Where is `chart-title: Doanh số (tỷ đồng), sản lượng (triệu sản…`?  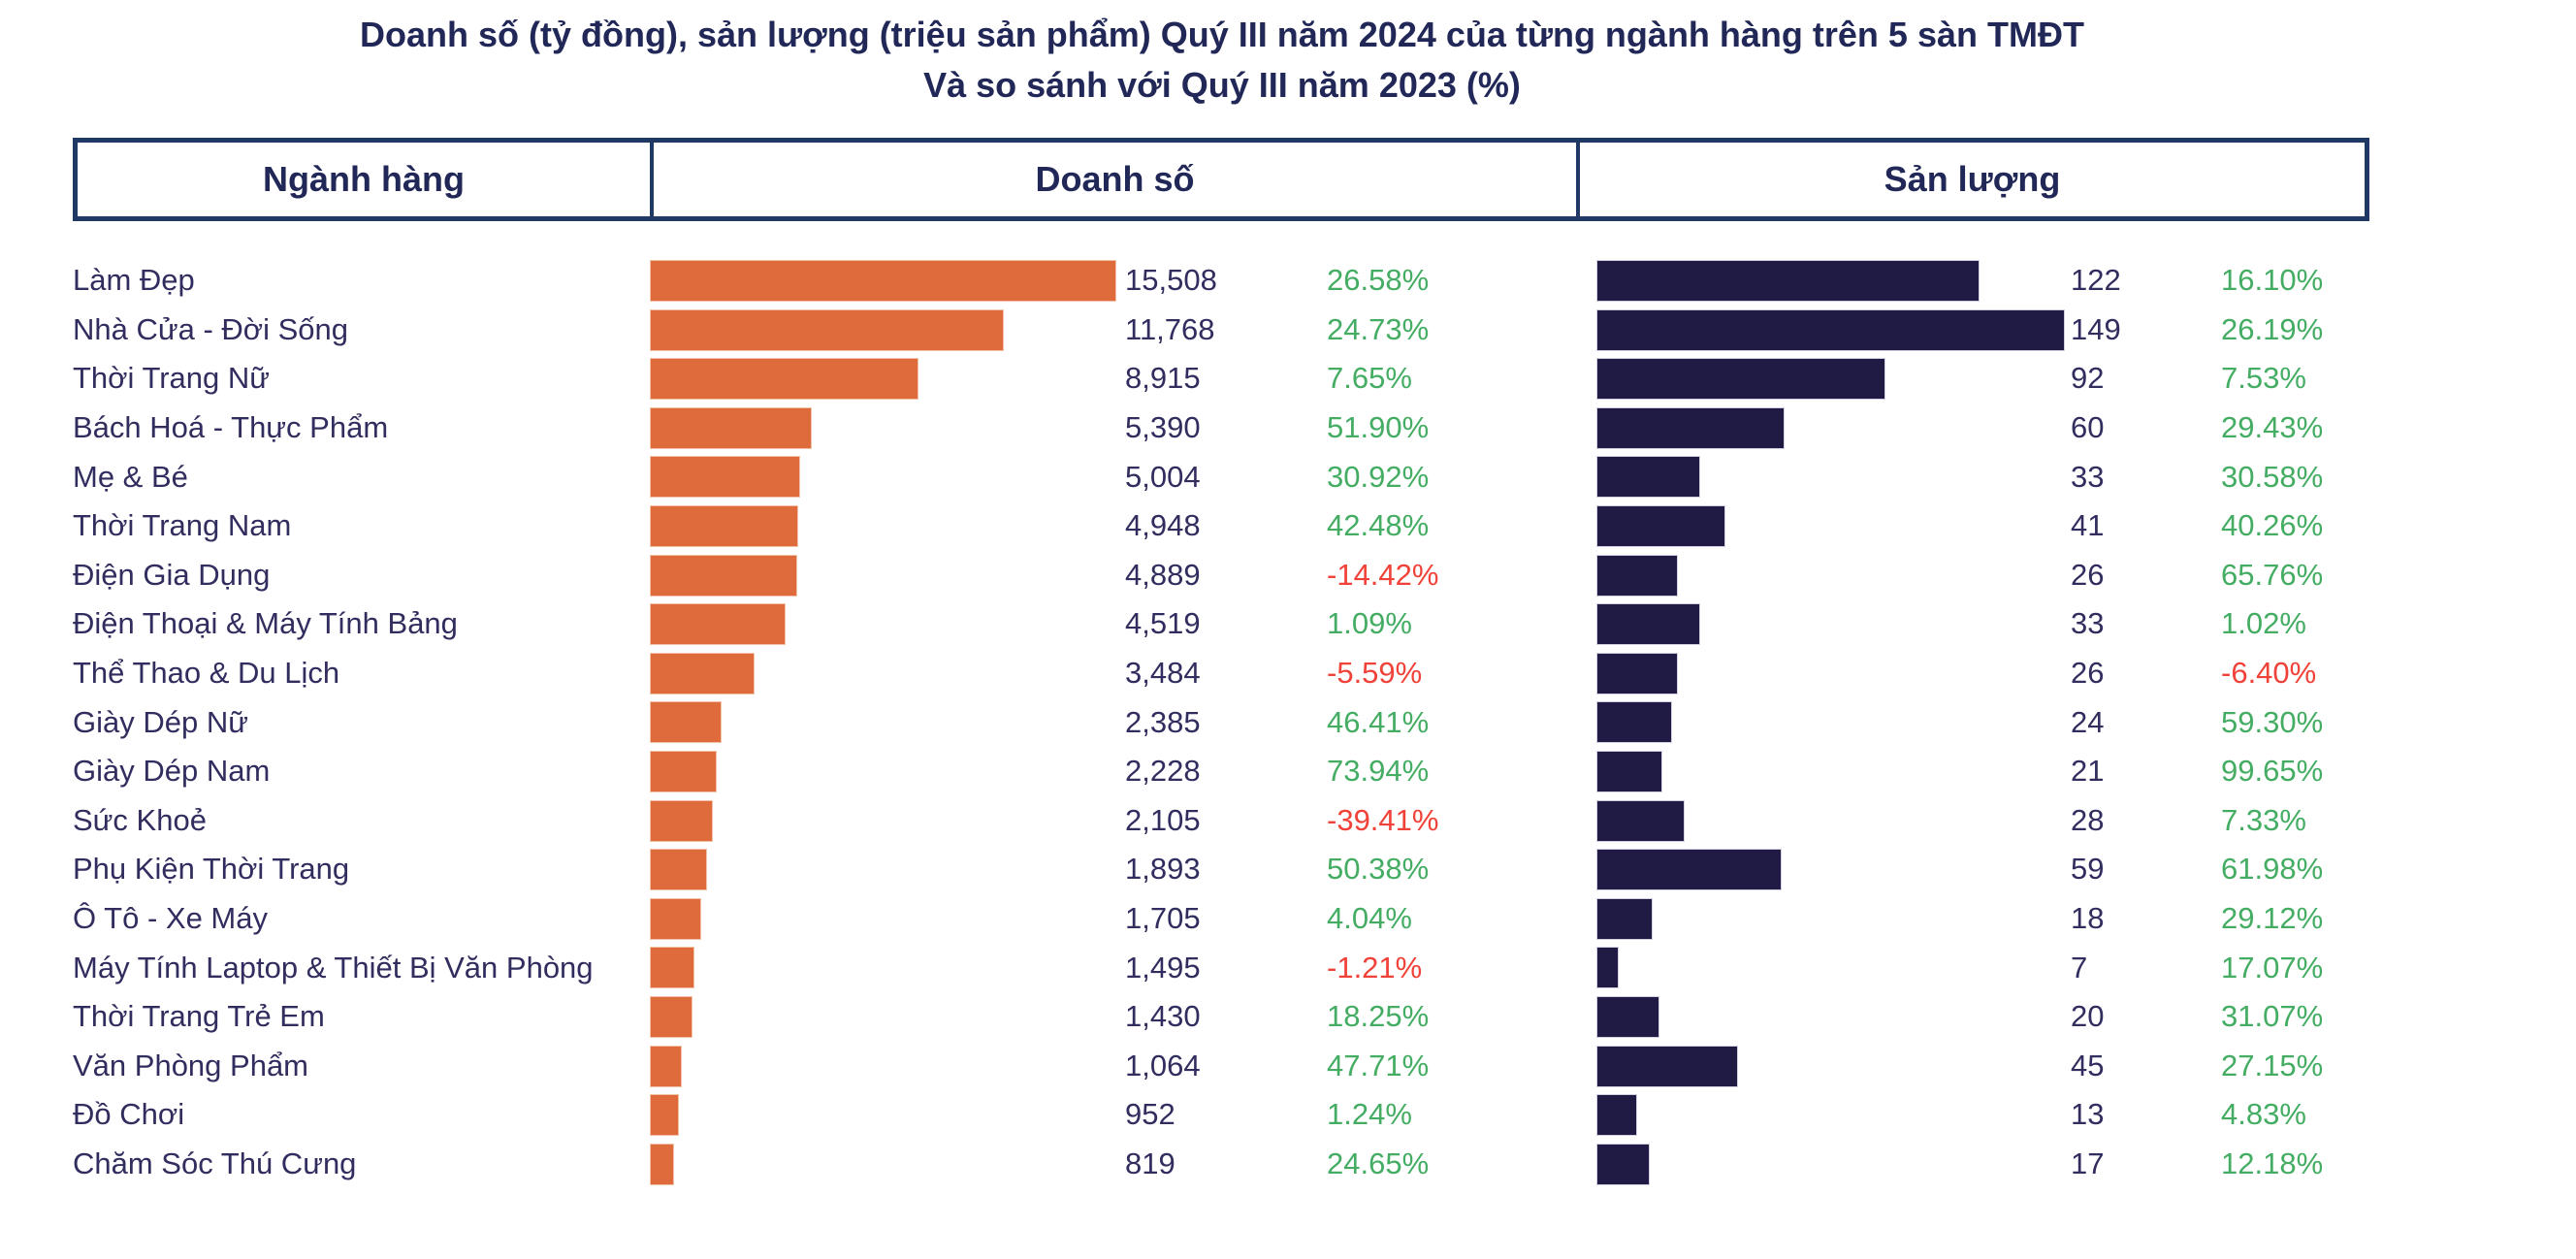
chart-title: Doanh số (tỷ đồng), sản lượng (triệu sản… is located at coordinates (1222, 60).